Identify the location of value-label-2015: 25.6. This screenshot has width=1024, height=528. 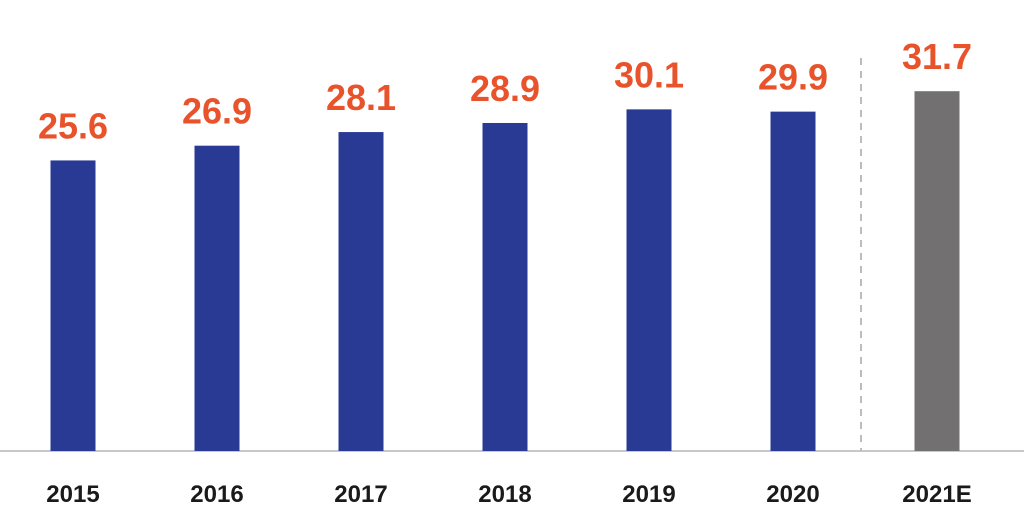
(73, 125).